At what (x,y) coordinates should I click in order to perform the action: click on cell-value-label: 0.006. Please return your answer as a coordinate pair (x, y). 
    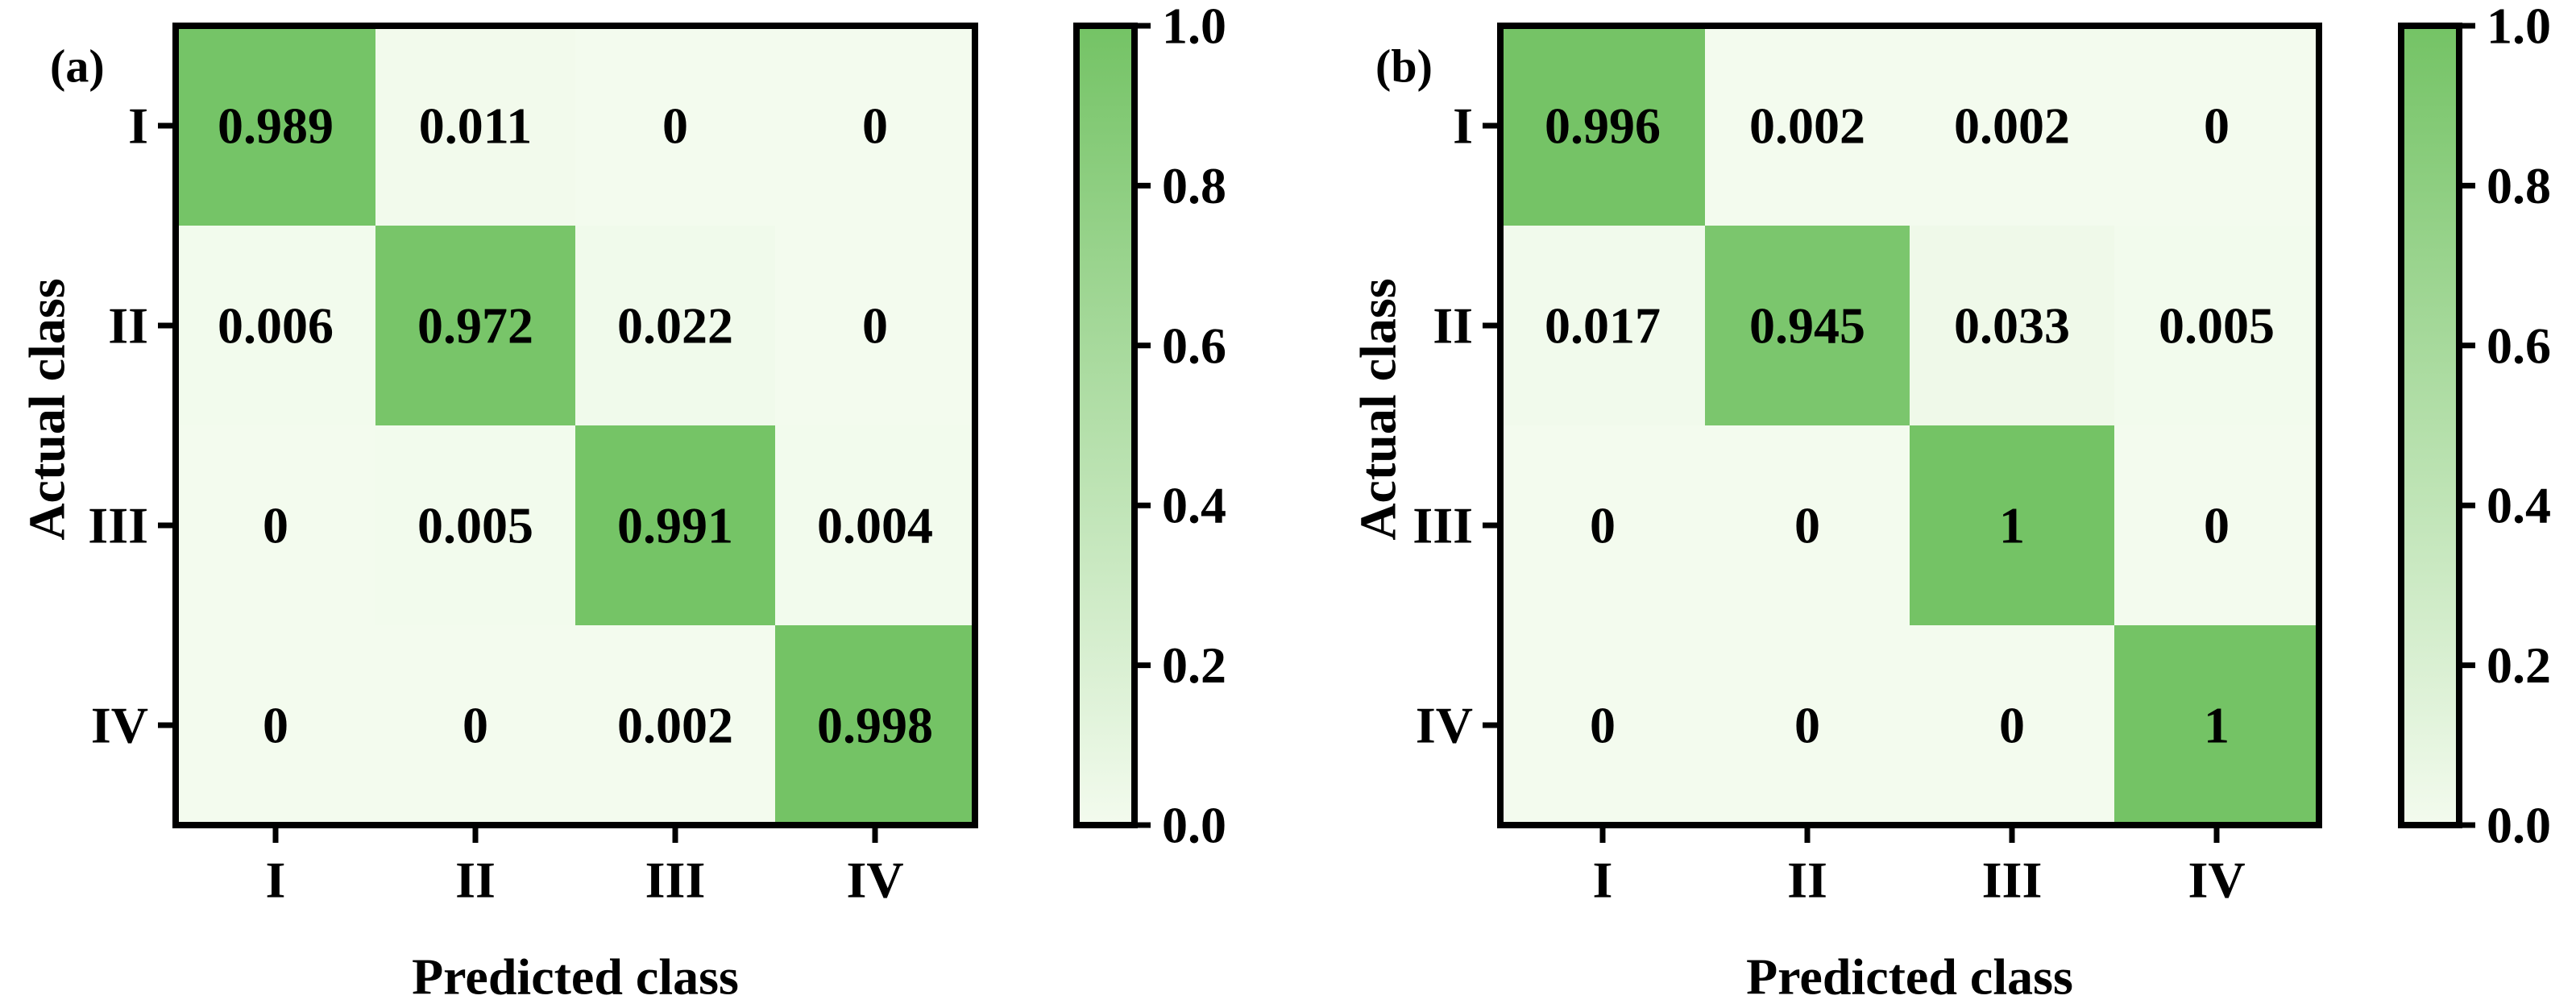
    Looking at the image, I should click on (276, 326).